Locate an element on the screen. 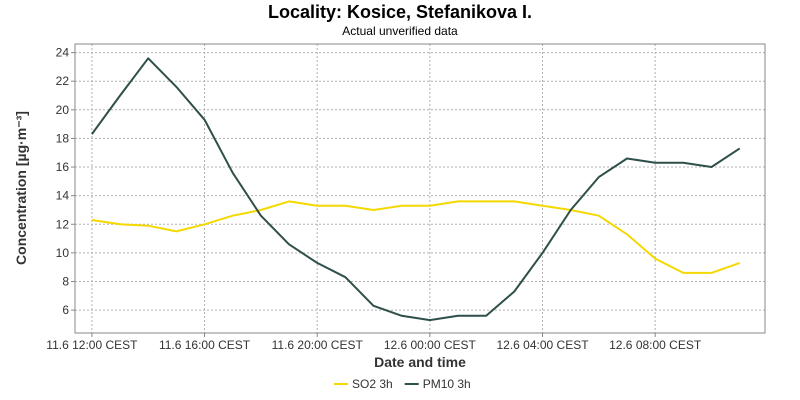 This screenshot has width=800, height=400. x-tick-label: 11.6 12:00 CEST is located at coordinates (92, 345).